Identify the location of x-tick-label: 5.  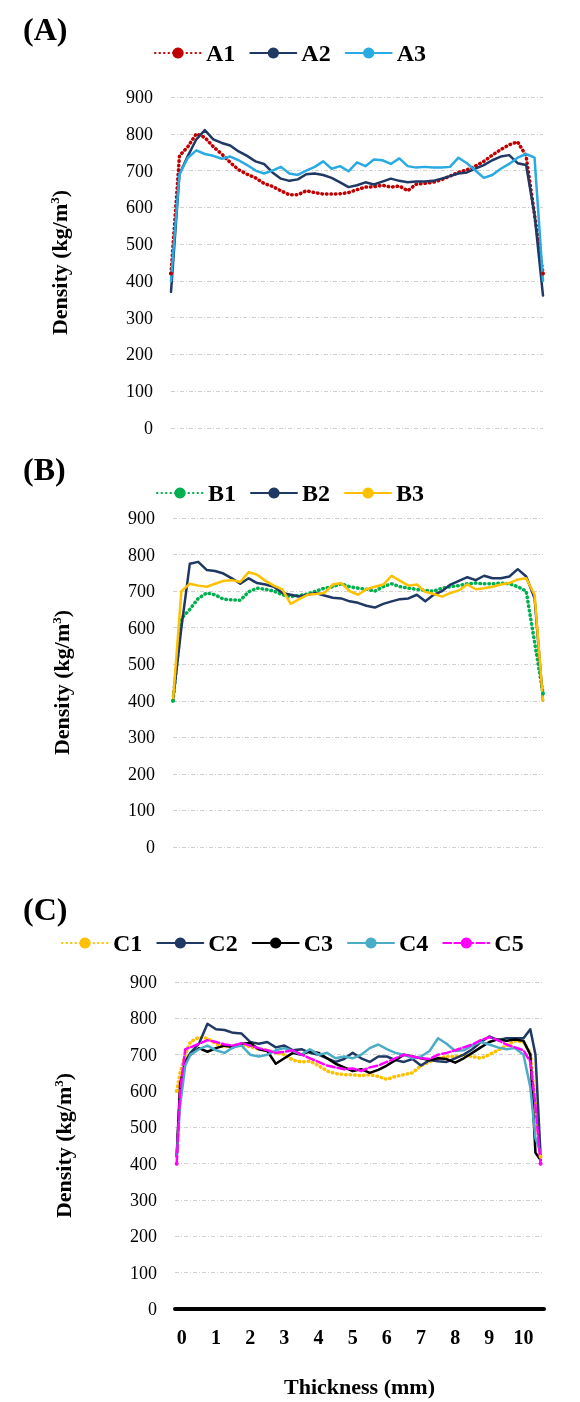
(352, 1337).